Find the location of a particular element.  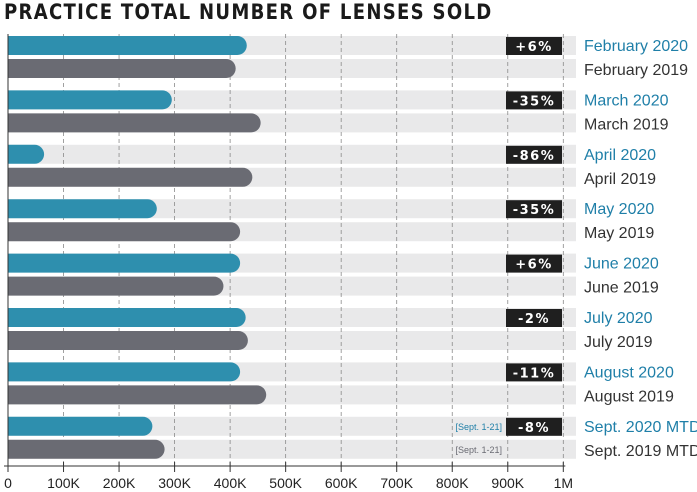

note-2019: [Sept. 1-21] is located at coordinates (478, 450).